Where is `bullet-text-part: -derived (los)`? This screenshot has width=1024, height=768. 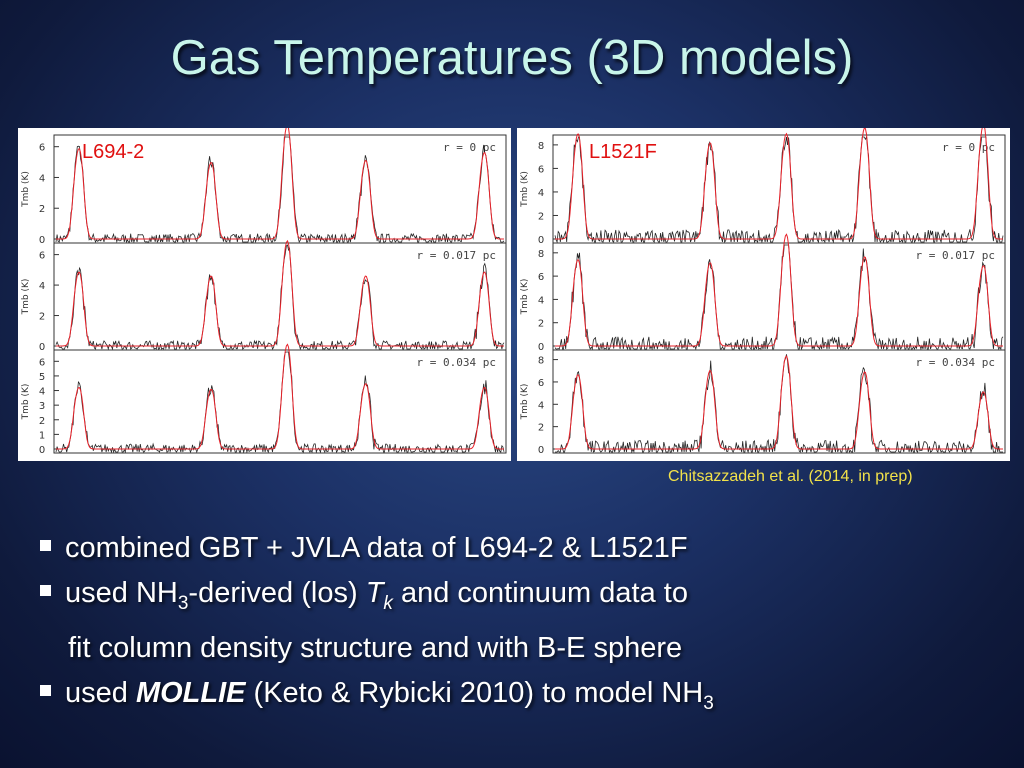 bullet-text-part: -derived (los) is located at coordinates (277, 593).